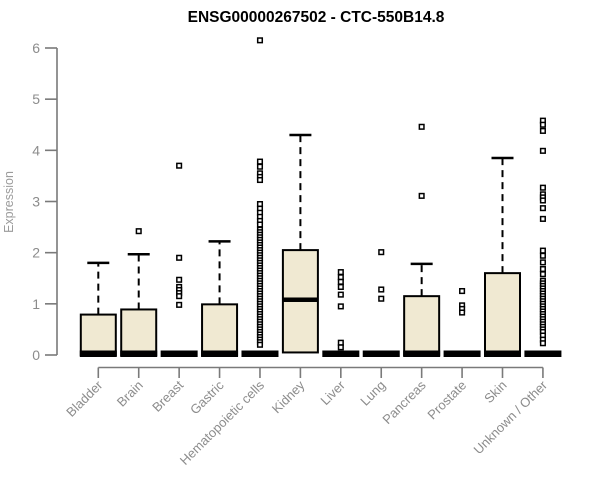  Describe the element at coordinates (495, 392) in the screenshot. I see `x-tick-label: Skin` at that location.